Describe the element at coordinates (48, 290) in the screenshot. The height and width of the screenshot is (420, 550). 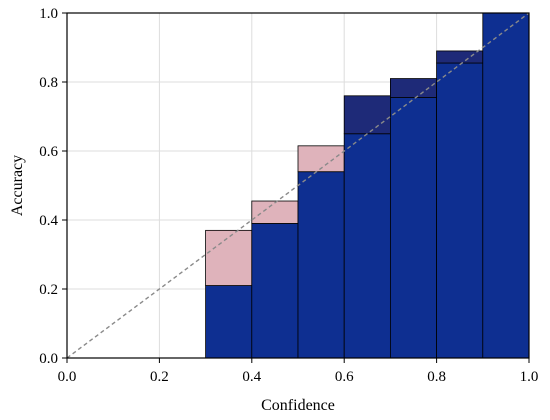
I see `y-tick-label: 0.2` at that location.